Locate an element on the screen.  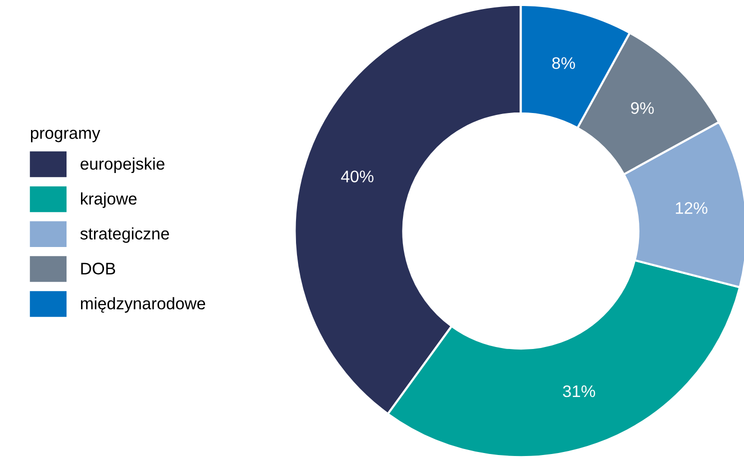
data-label: 8% is located at coordinates (563, 63).